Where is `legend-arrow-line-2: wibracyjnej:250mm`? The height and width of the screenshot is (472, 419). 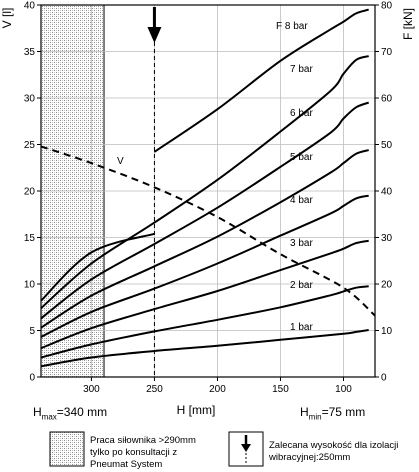 legend-arrow-line-2: wibracyjnej:250mm is located at coordinates (310, 457).